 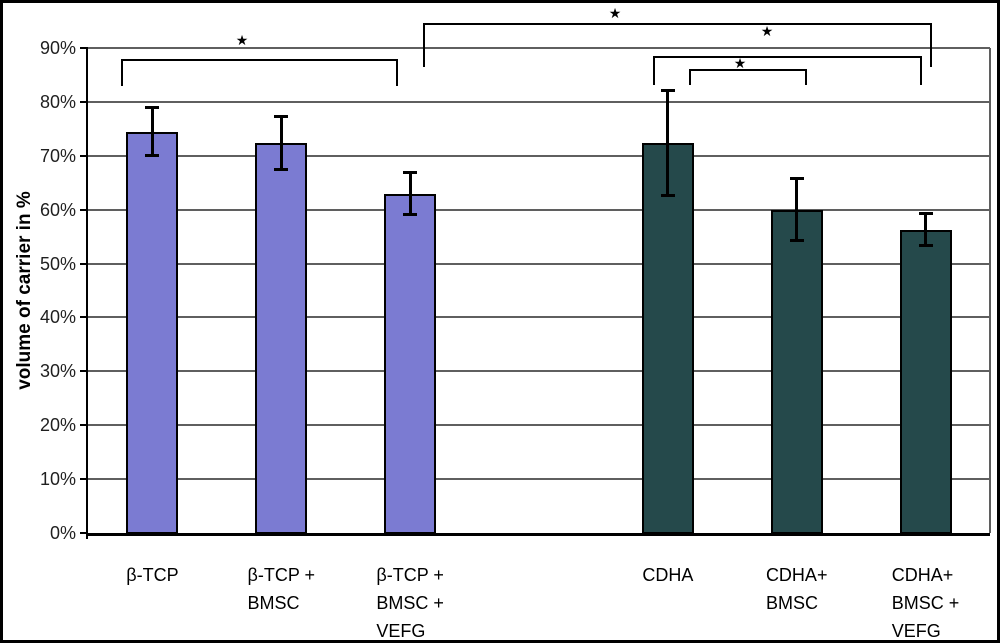 I want to click on y-axis-tick-label: 50%, so click(x=57, y=263).